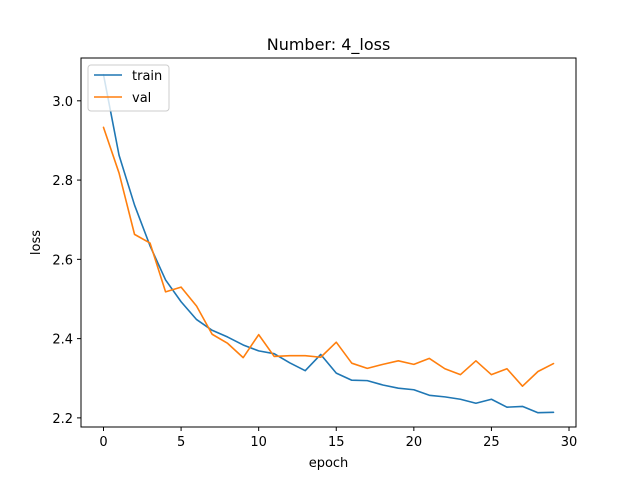  I want to click on x-axis: 0 5 10 15 20 25 30, so click(338, 438).